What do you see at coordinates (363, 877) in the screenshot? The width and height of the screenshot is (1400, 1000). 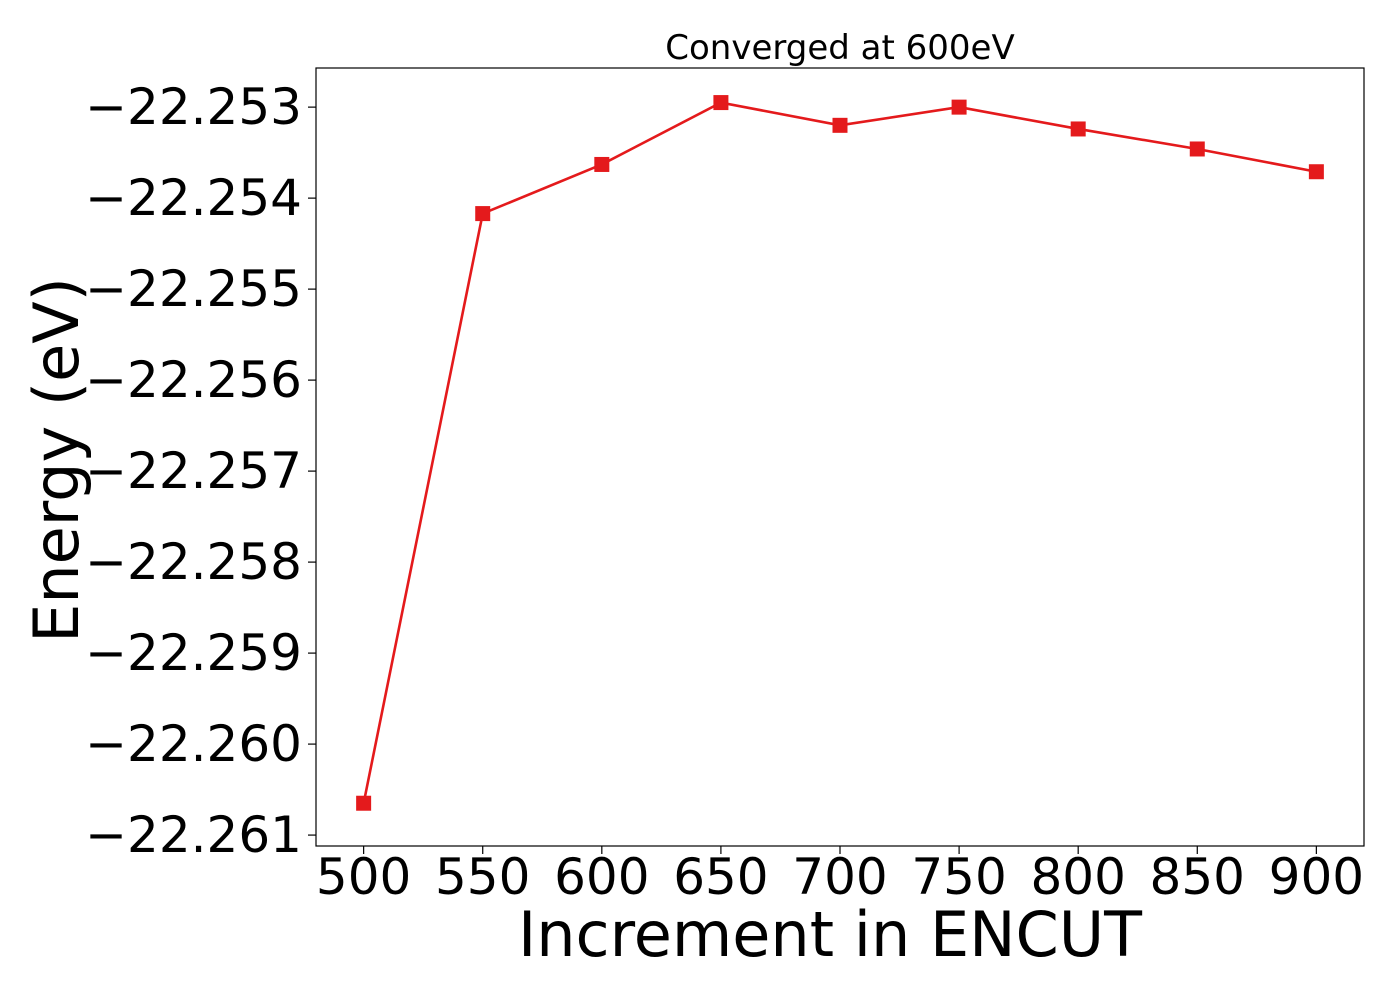 I see `x-tick-label: 500` at bounding box center [363, 877].